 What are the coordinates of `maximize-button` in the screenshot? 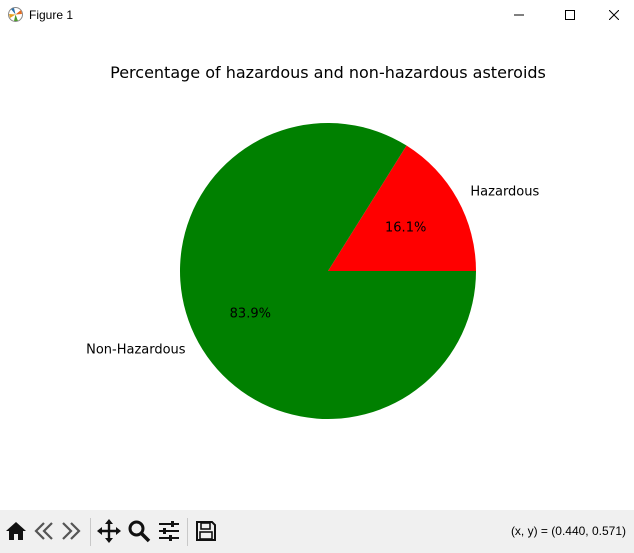 It's located at (570, 15).